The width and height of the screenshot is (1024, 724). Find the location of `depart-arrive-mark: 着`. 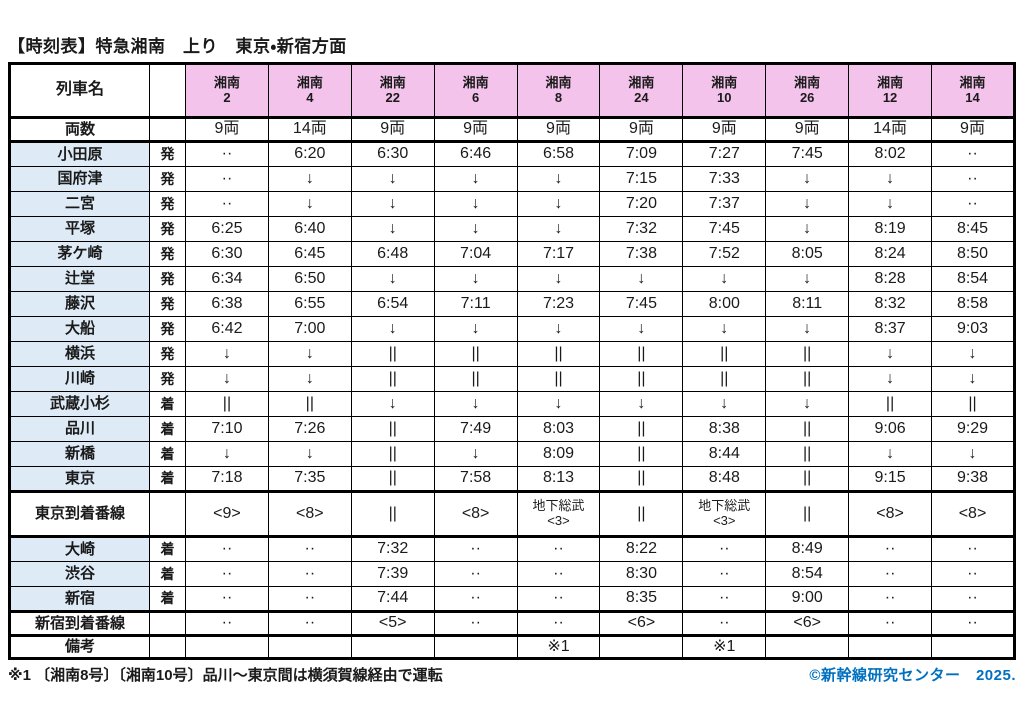

depart-arrive-mark: 着 is located at coordinates (167, 574).